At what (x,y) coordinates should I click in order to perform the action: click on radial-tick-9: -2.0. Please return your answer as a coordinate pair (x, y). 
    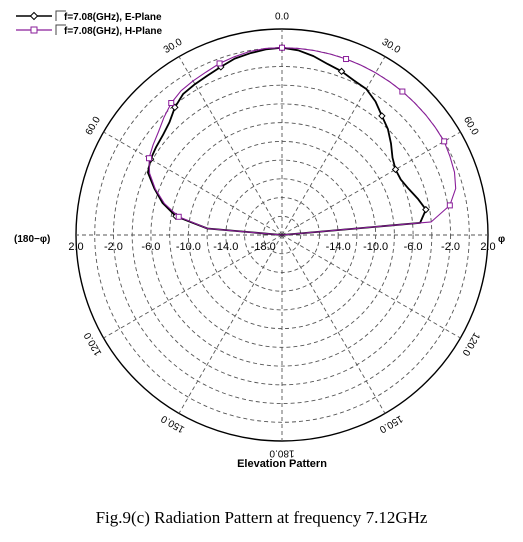
    Looking at the image, I should click on (450, 247).